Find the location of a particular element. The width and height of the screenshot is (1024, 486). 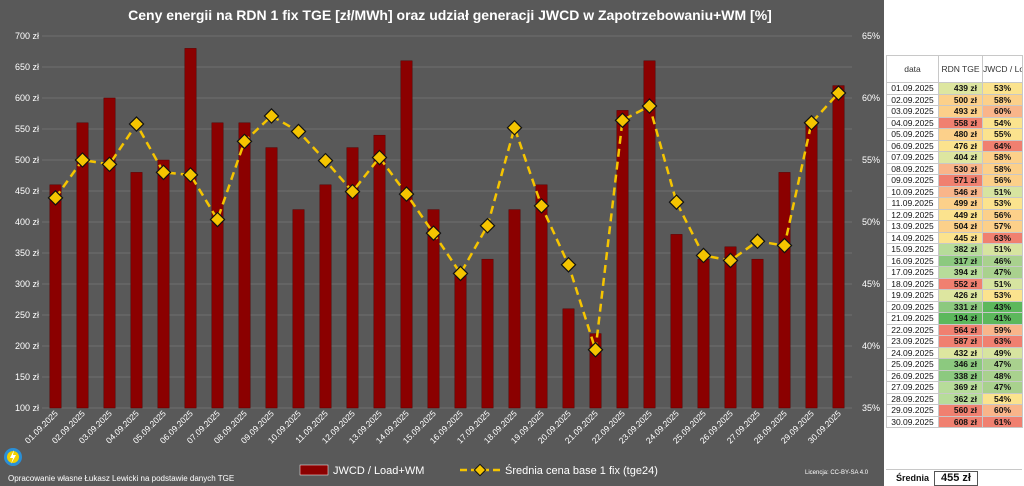

table-row: 24.09.2025 432 zł 49% is located at coordinates (954, 352).